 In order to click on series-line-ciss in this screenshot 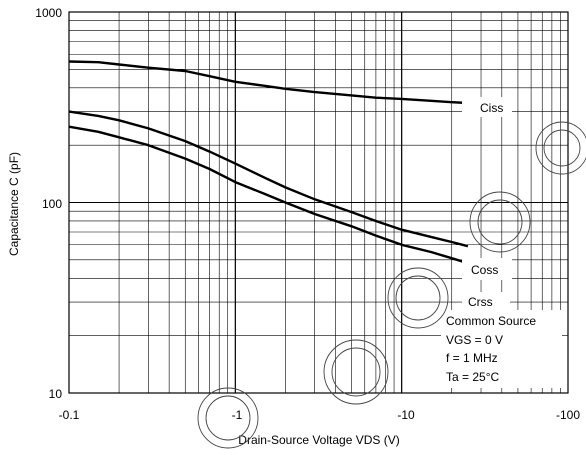, I will do `click(268, 82)`.